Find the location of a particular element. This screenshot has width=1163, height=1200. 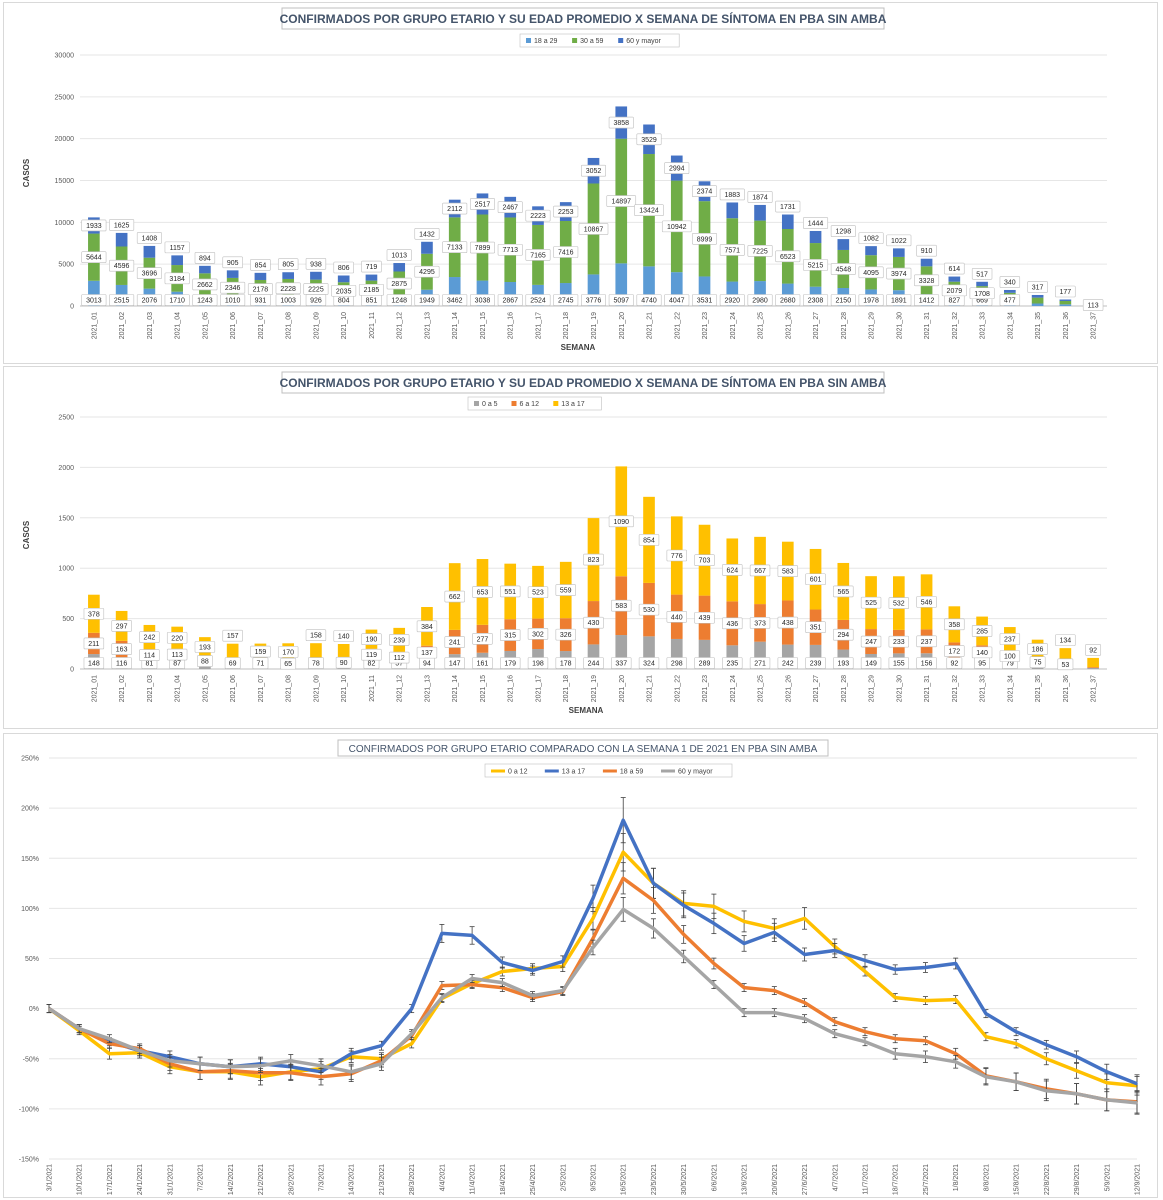

data-label-30-a-59: 7416 is located at coordinates (566, 253).